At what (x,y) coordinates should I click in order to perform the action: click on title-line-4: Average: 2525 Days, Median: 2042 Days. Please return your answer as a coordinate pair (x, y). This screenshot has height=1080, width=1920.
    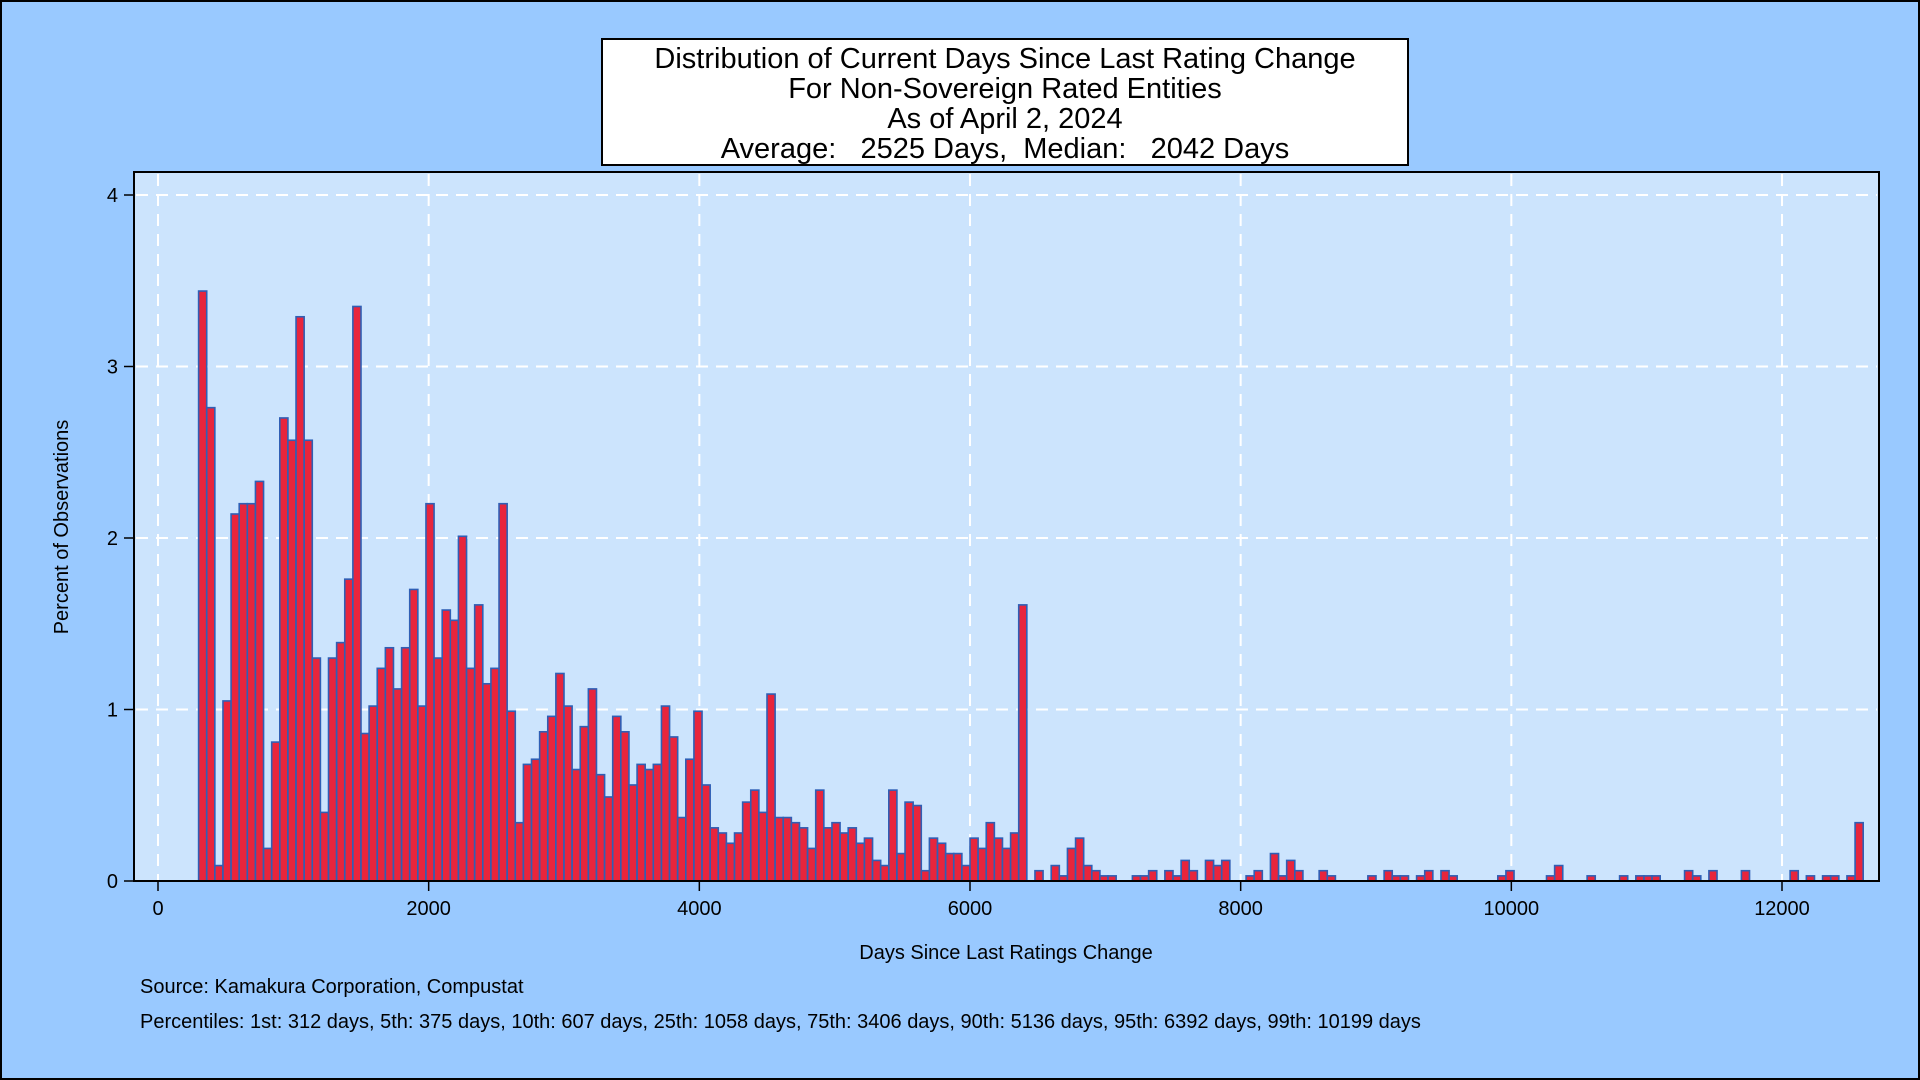
    Looking at the image, I should click on (1005, 149).